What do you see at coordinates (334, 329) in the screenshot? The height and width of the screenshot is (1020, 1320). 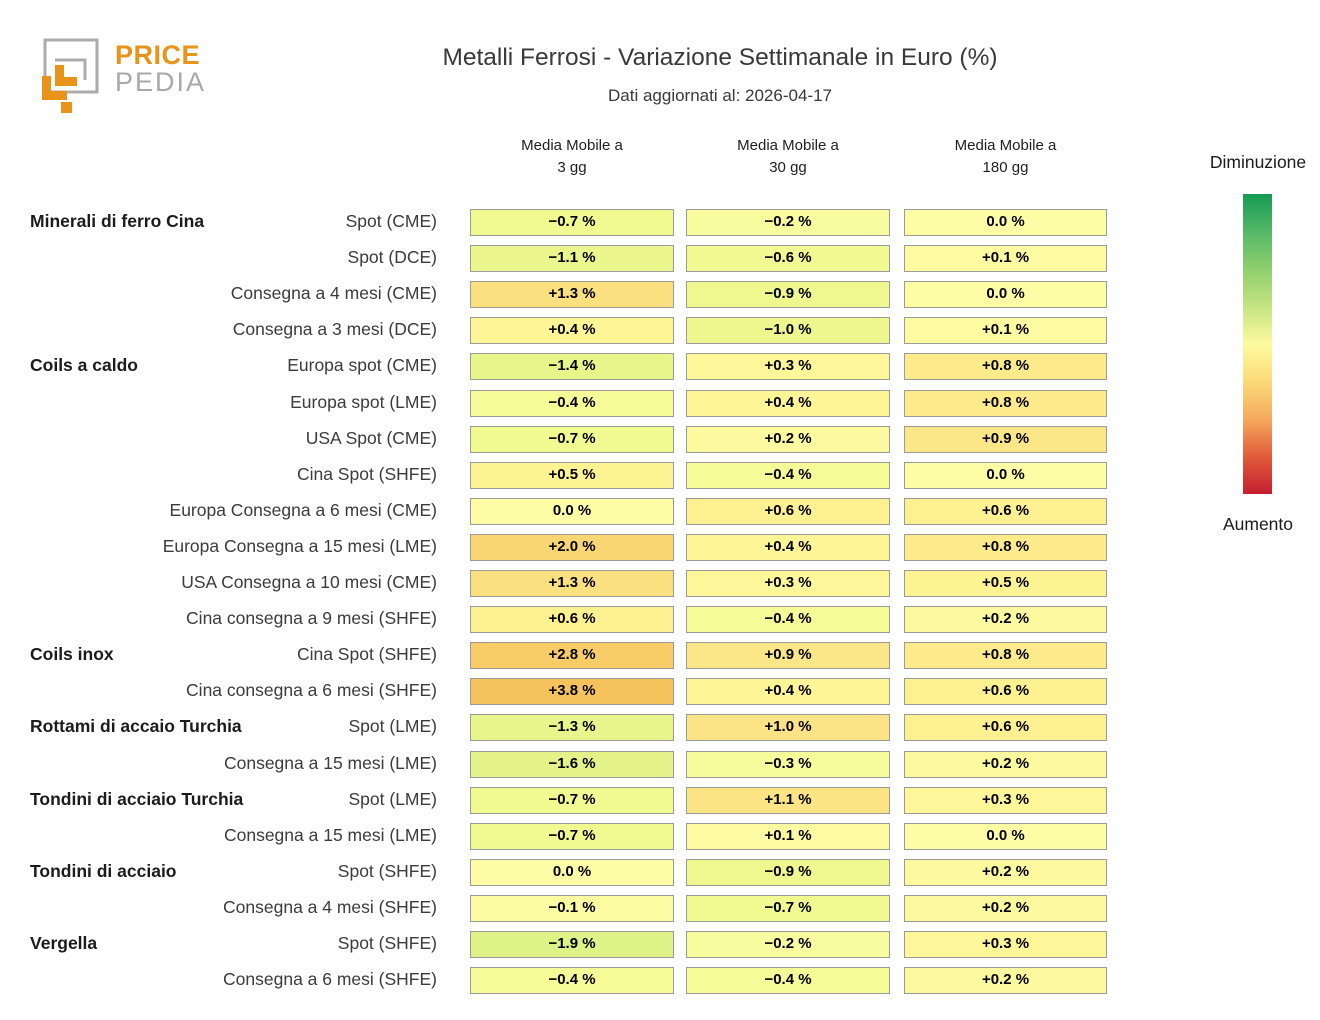 I see `row-label: Consegna a 3 mesi (DCE)` at bounding box center [334, 329].